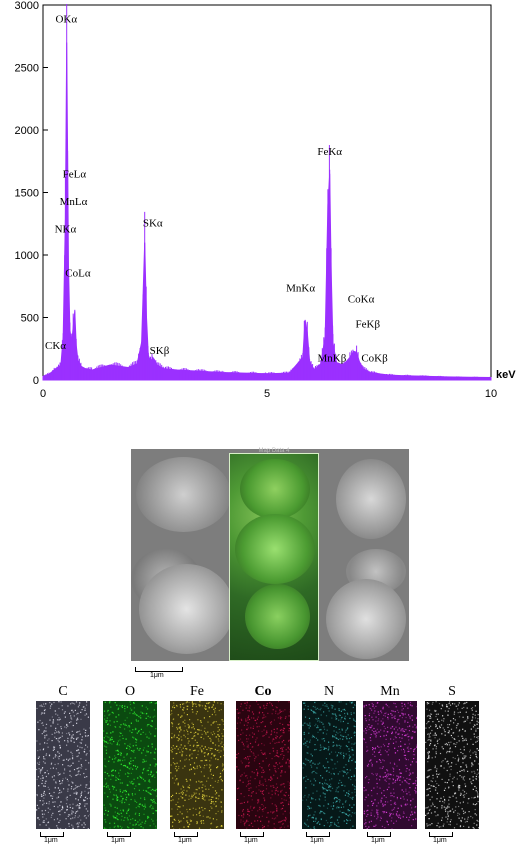 The image size is (524, 847). I want to click on sem-scale-label: 1μm, so click(157, 675).